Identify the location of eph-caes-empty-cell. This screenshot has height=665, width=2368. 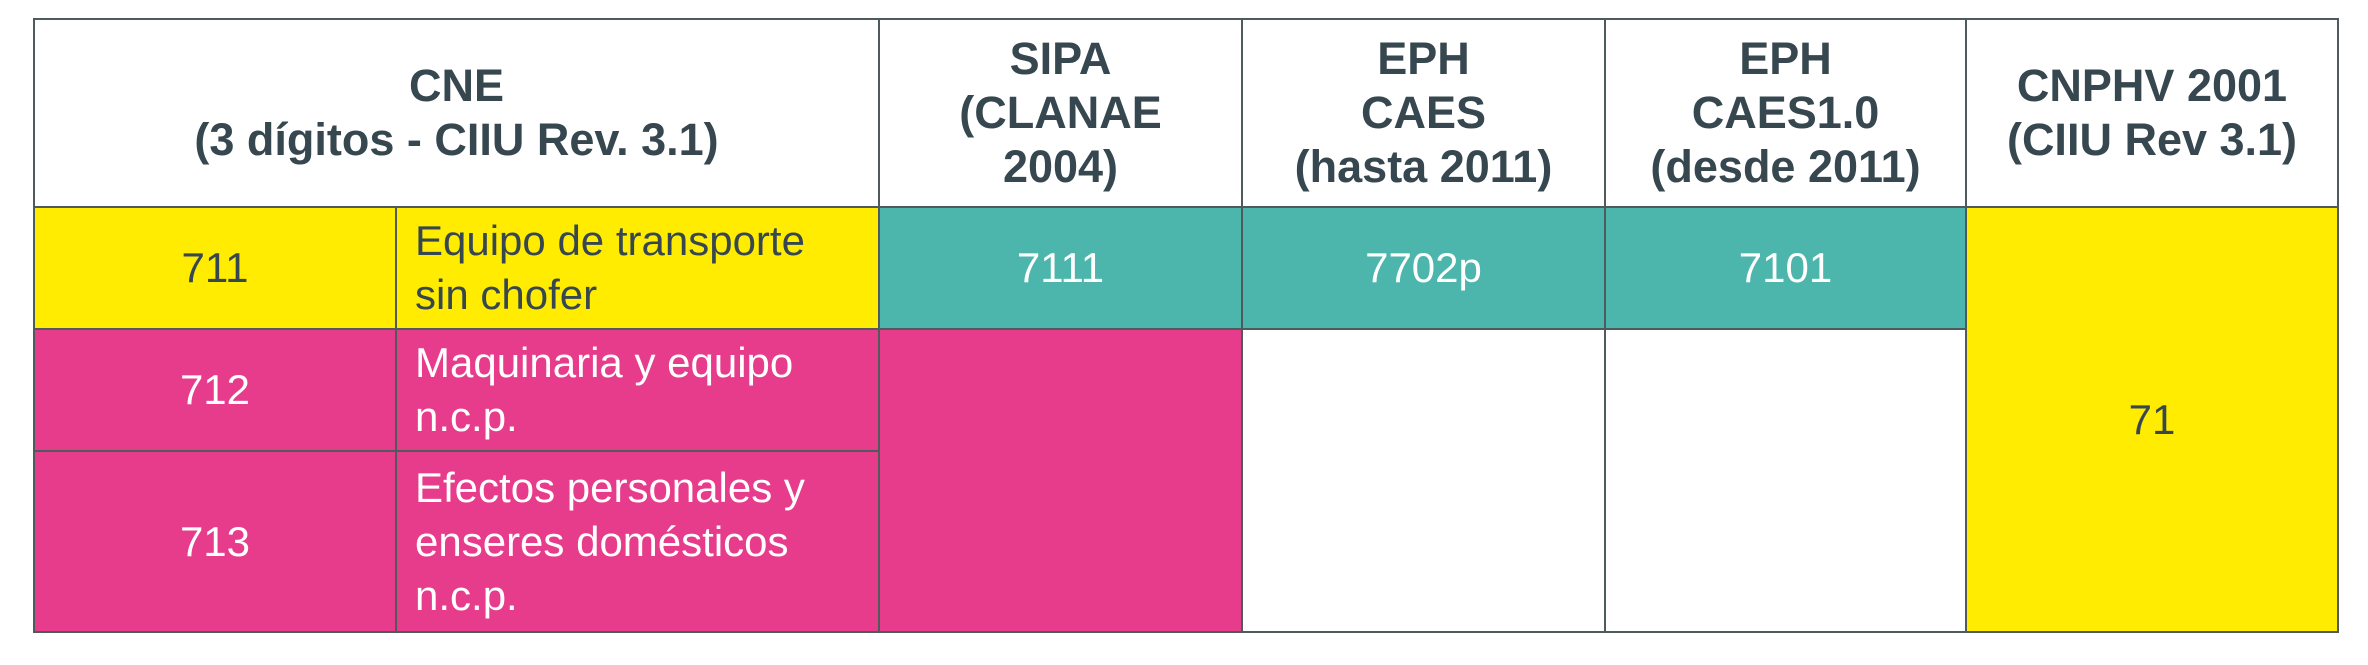
(1423, 480).